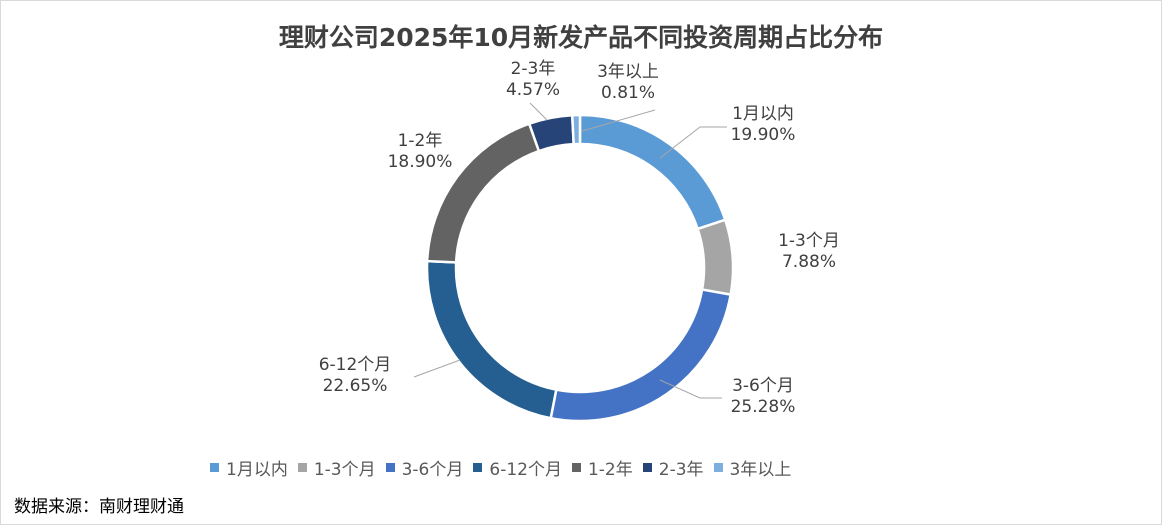 The width and height of the screenshot is (1162, 525). I want to click on legend-label: 1月以内, so click(257, 470).